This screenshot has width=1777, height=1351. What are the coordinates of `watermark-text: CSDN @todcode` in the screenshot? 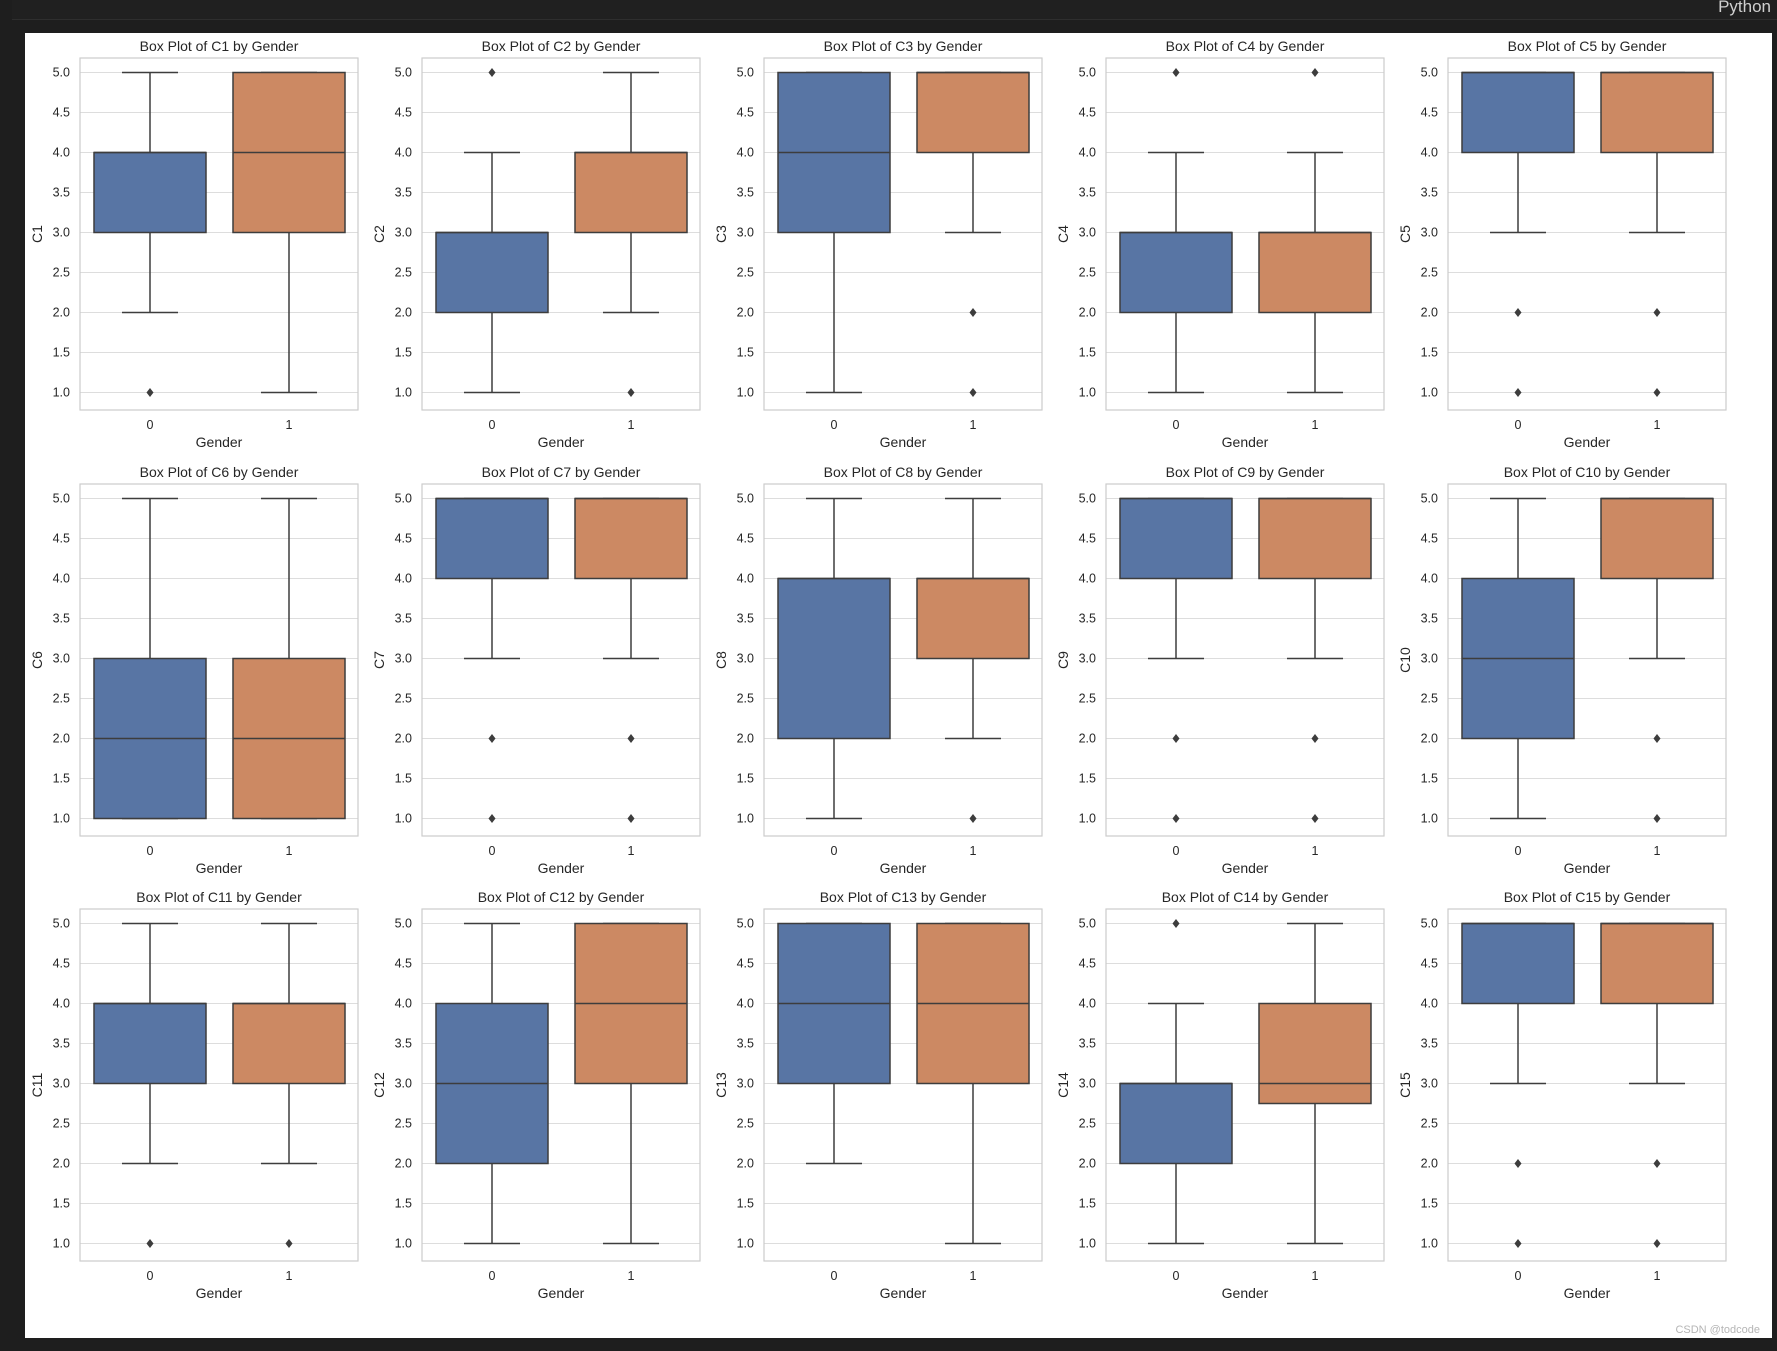 It's located at (1717, 1330).